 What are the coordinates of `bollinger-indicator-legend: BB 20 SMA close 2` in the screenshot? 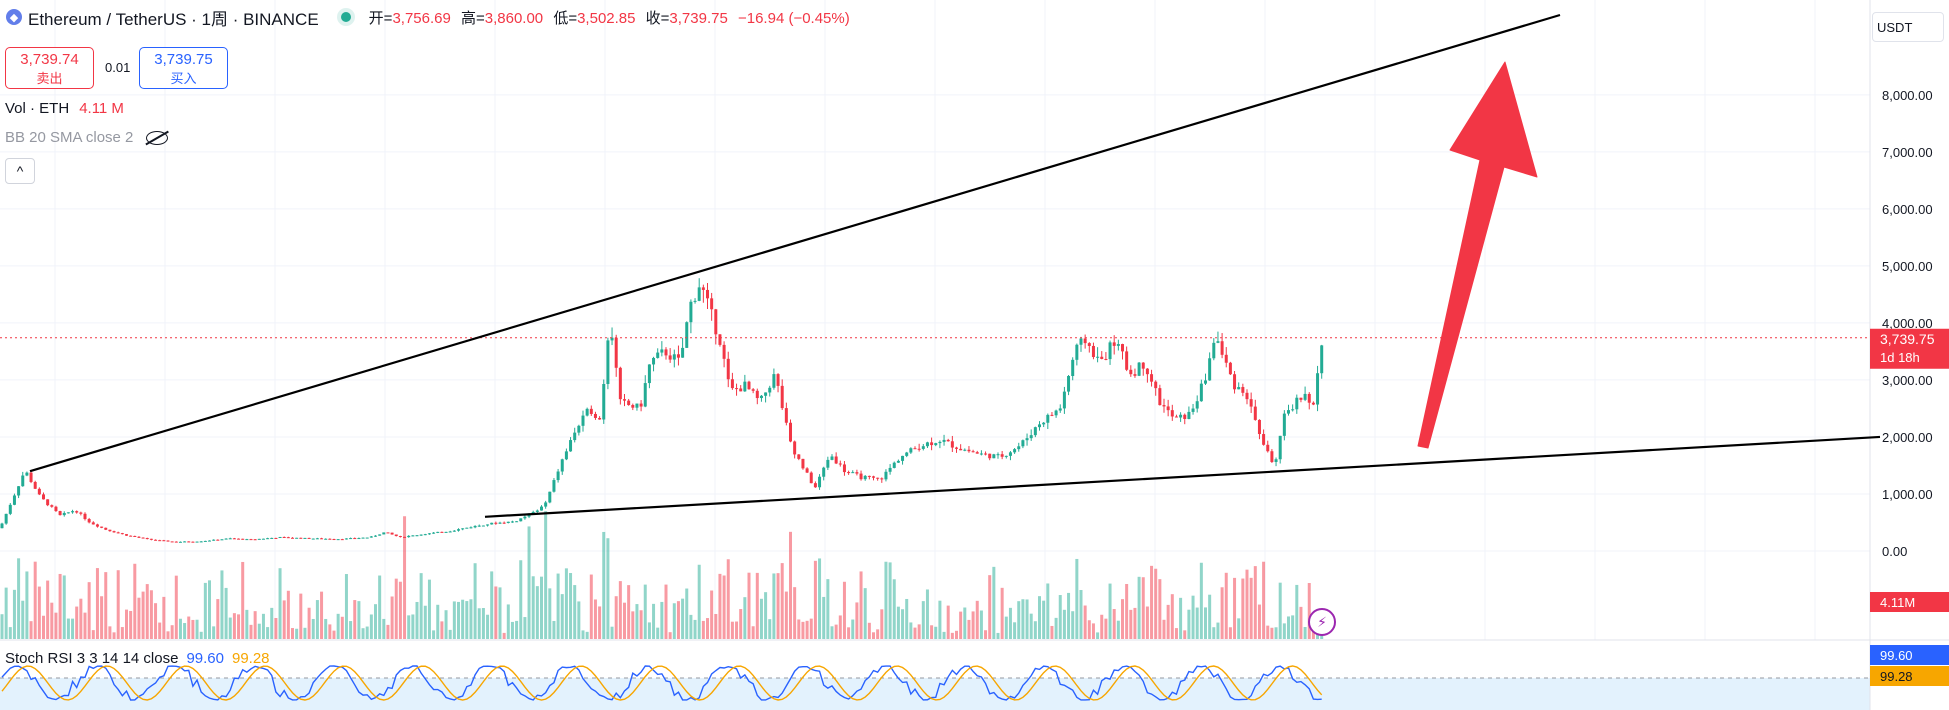 It's located at (86, 137).